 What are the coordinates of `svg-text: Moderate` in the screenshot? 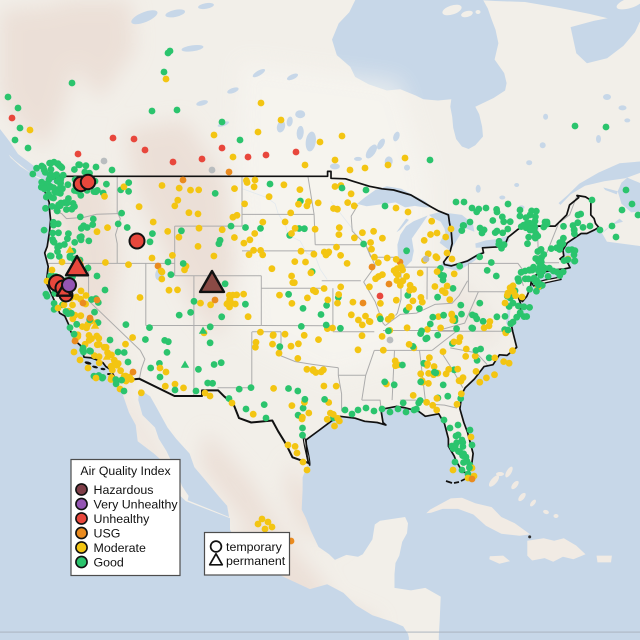 It's located at (120, 548).